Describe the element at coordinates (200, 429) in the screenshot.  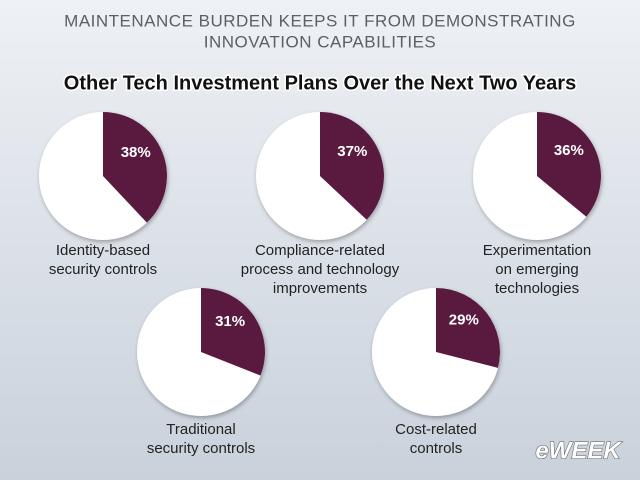
I see `pie-title: Traditional` at that location.